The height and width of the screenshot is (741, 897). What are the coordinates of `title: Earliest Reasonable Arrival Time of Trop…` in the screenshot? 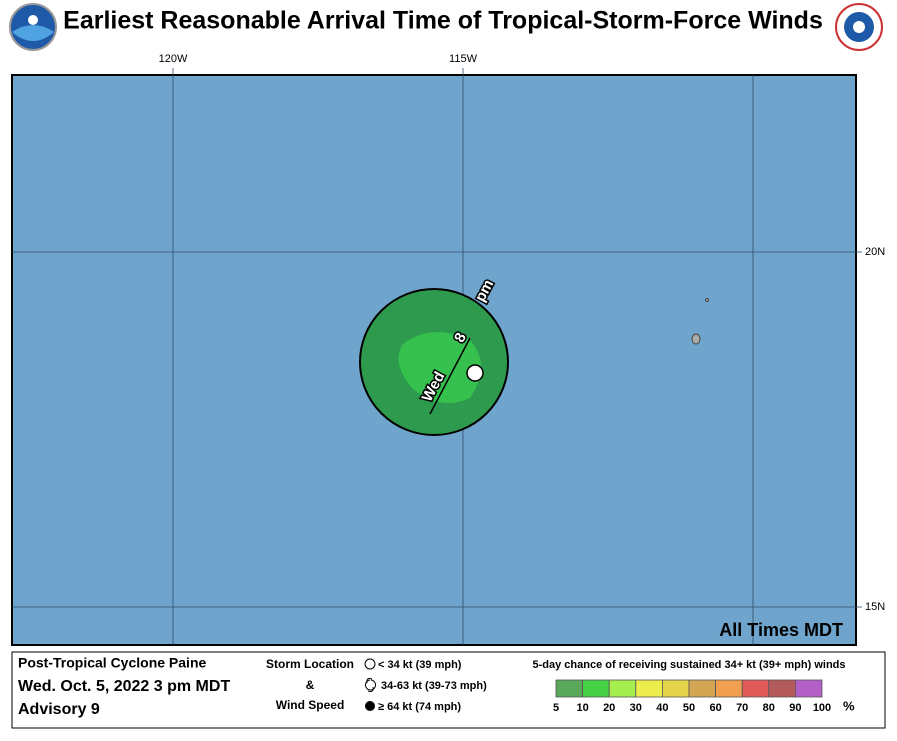 It's located at (443, 21).